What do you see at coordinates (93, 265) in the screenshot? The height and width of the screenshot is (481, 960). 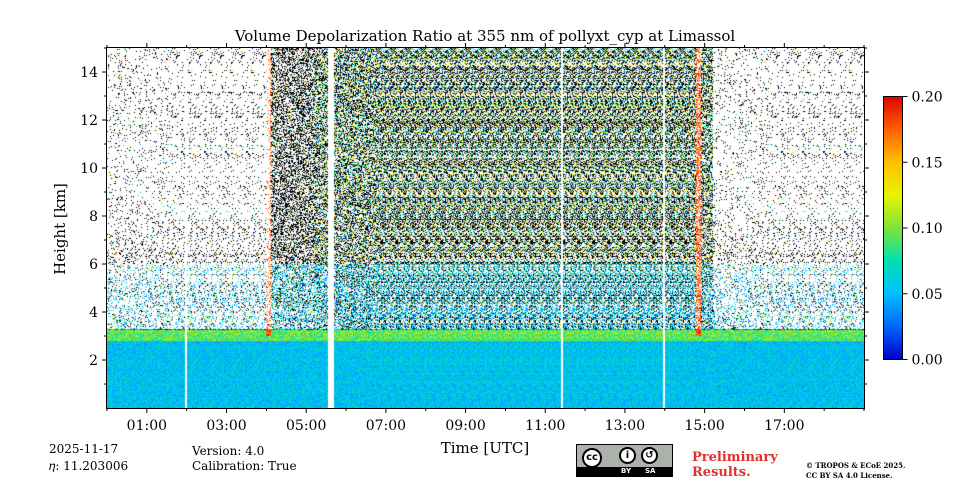 I see `y-tick-label: 6` at bounding box center [93, 265].